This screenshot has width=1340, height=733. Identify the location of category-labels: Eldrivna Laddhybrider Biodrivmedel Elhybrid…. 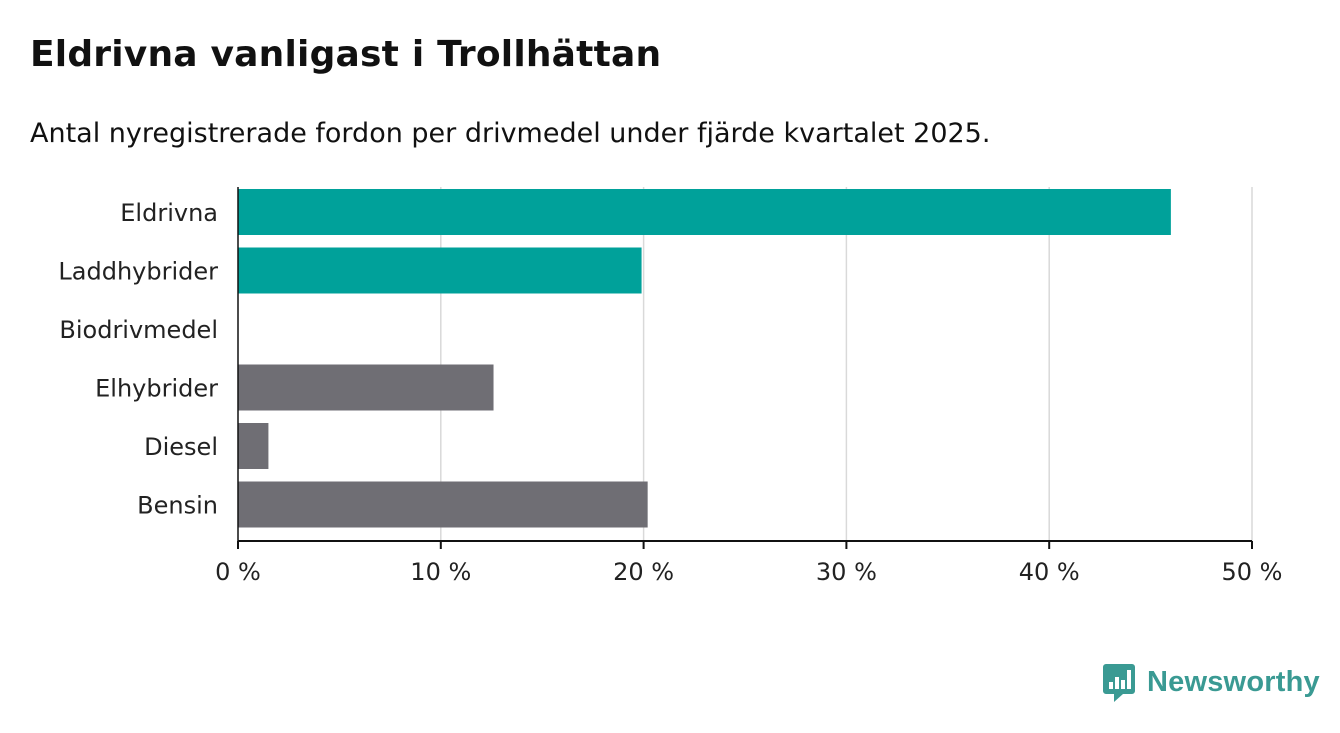
(138, 359).